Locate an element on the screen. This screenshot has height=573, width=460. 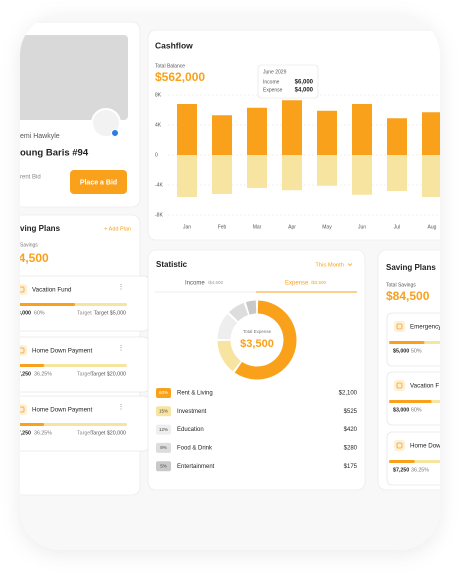
category-name: Rent & Living is located at coordinates (195, 394).